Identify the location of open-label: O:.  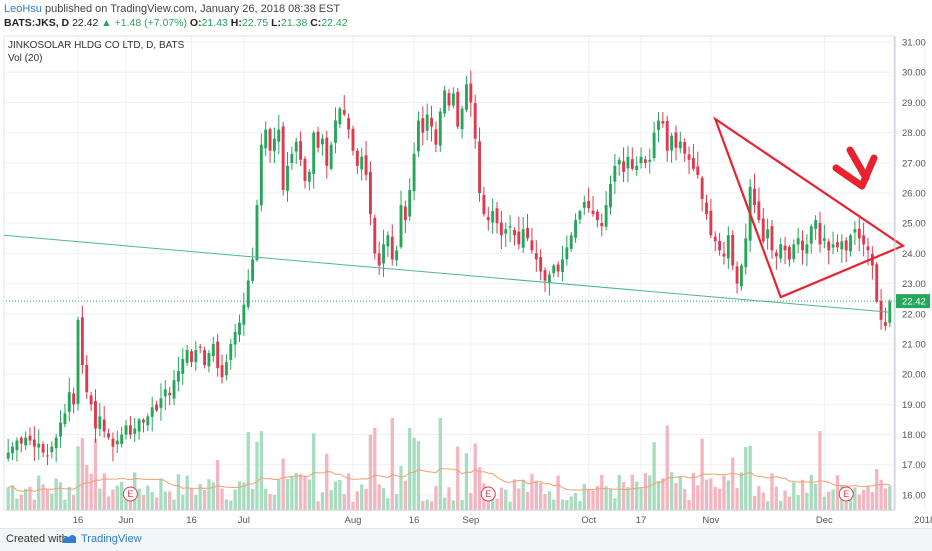
(195, 23).